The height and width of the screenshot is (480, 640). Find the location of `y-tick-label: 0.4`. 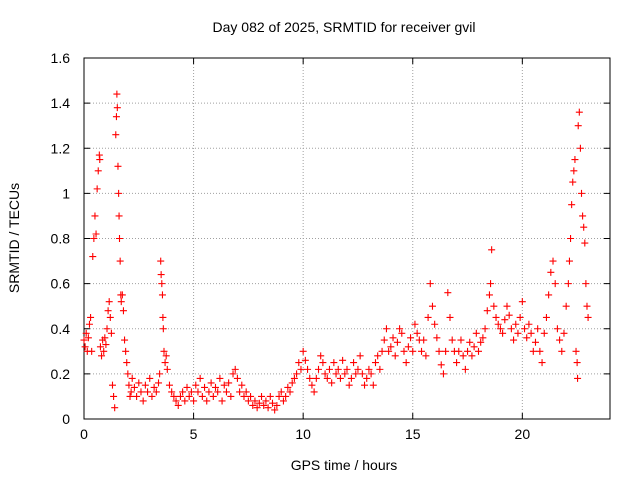

y-tick-label: 0.4 is located at coordinates (61, 329).